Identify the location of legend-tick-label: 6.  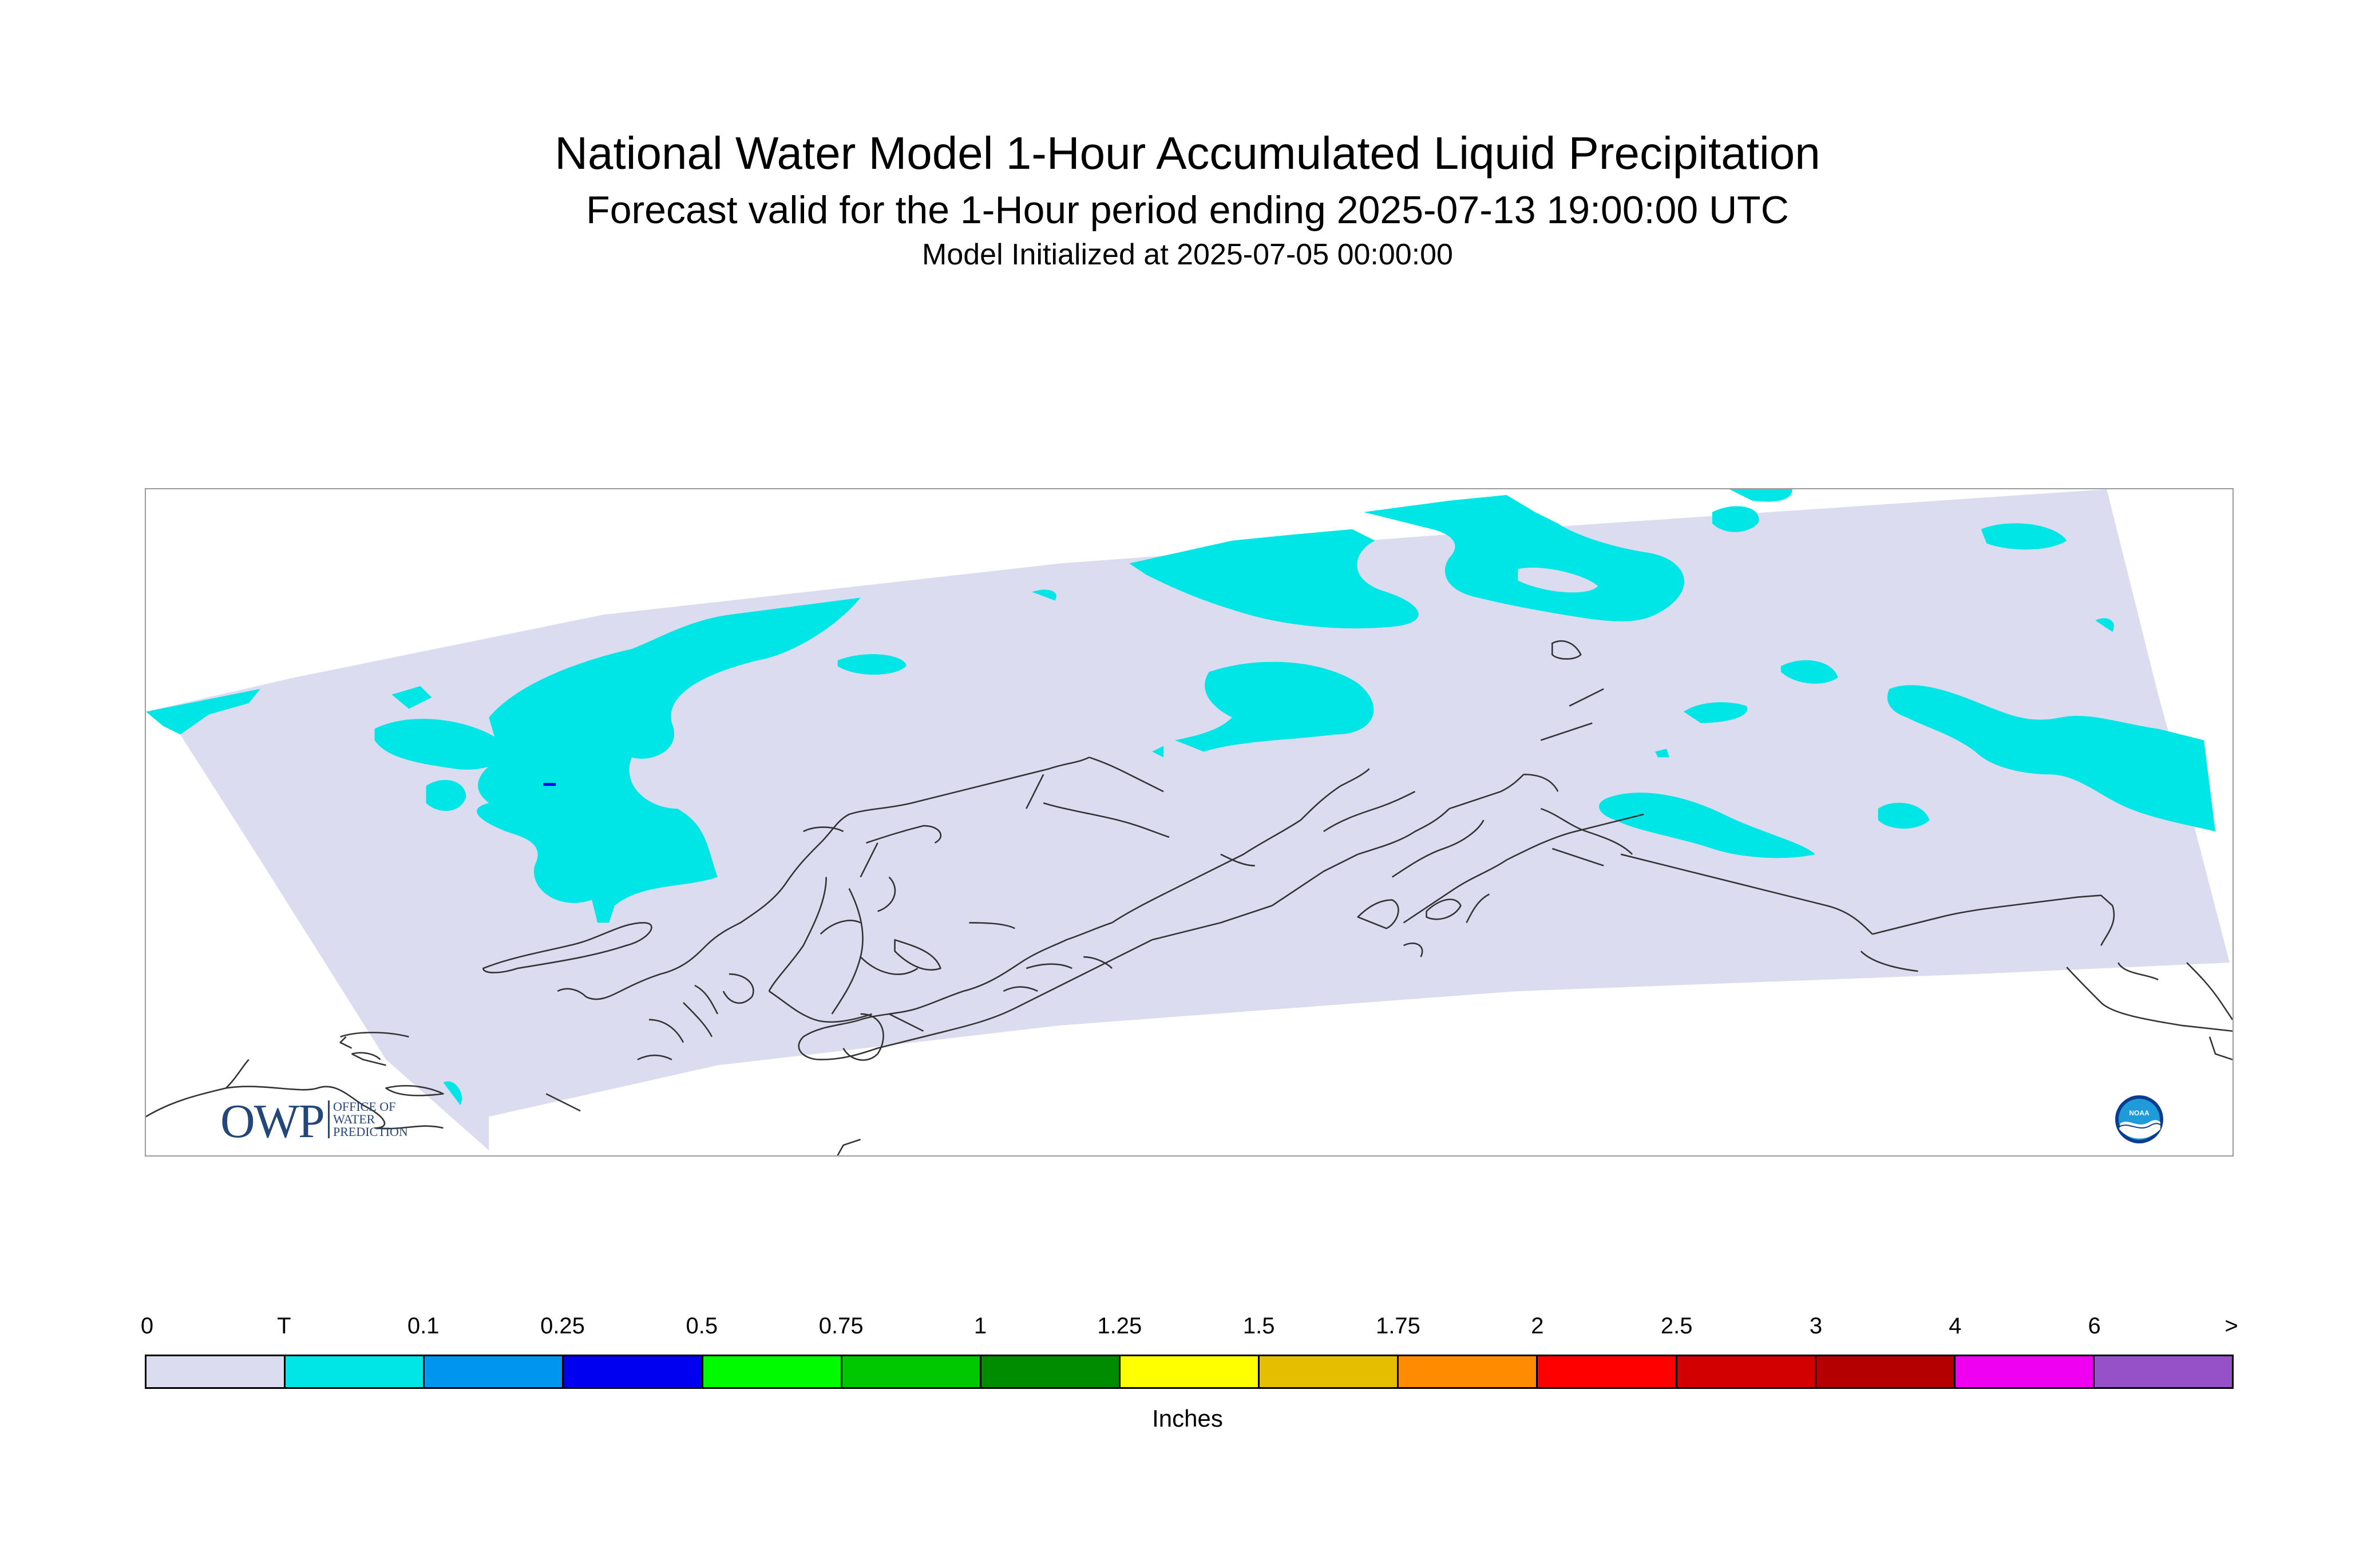
(2094, 1326).